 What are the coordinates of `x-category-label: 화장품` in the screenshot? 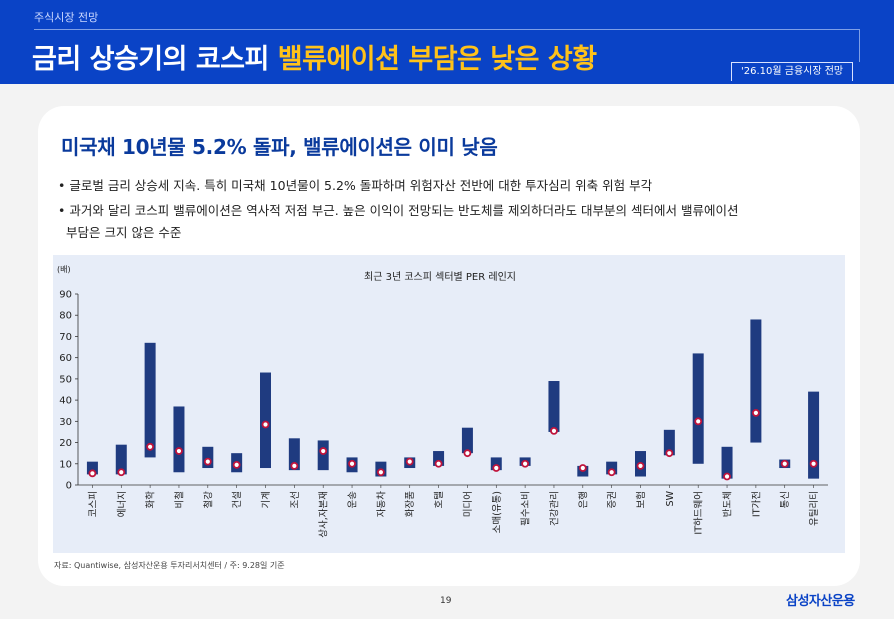 It's located at (410, 504).